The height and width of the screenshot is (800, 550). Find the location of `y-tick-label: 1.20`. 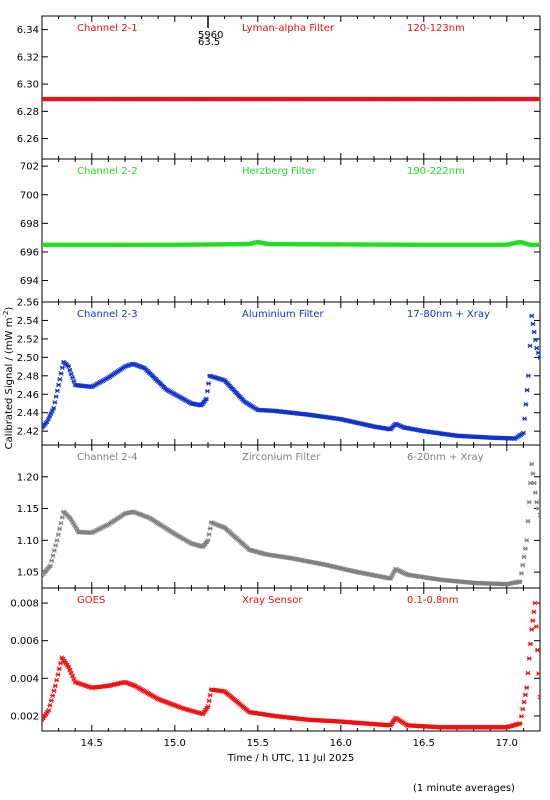

y-tick-label: 1.20 is located at coordinates (28, 477).